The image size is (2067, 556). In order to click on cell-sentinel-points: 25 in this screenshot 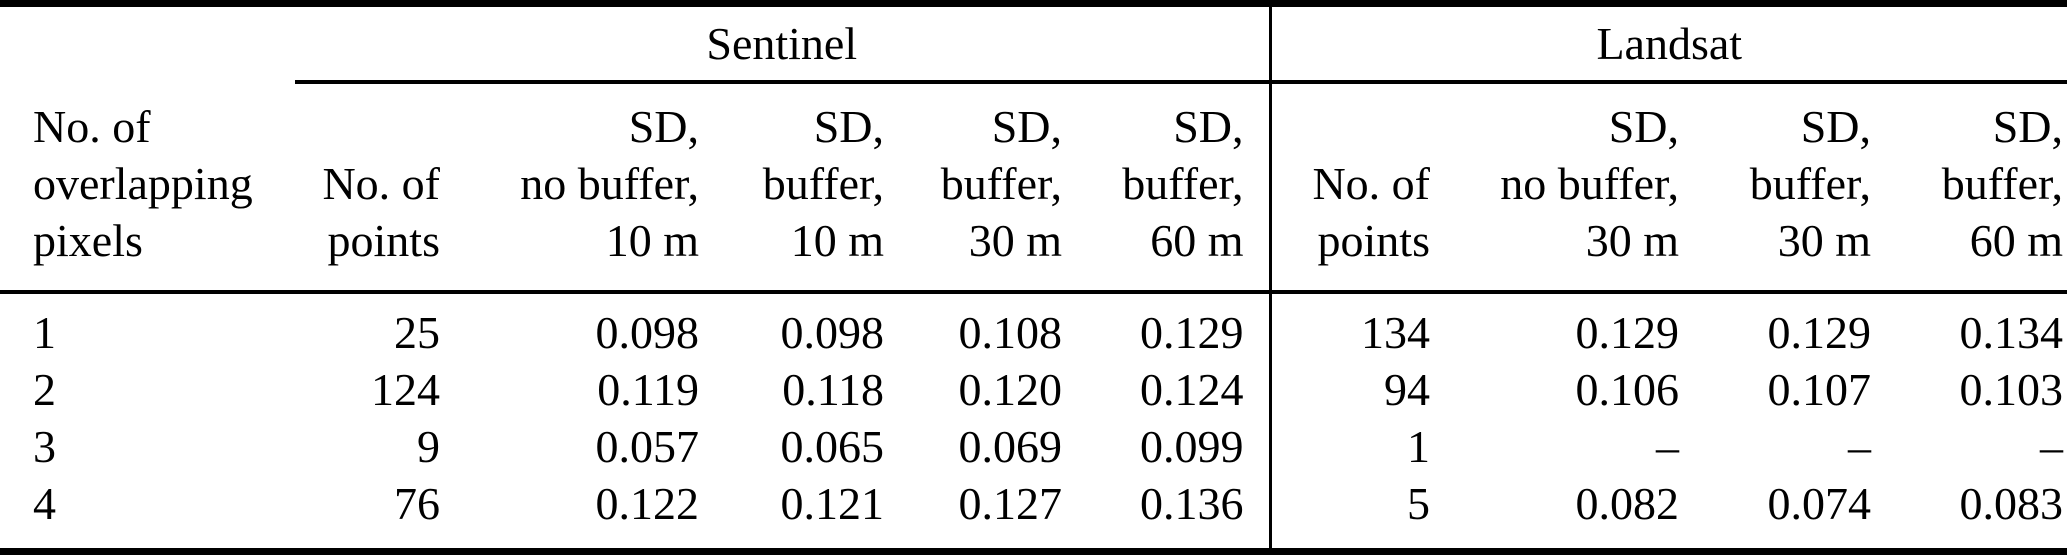, I will do `click(417, 332)`.